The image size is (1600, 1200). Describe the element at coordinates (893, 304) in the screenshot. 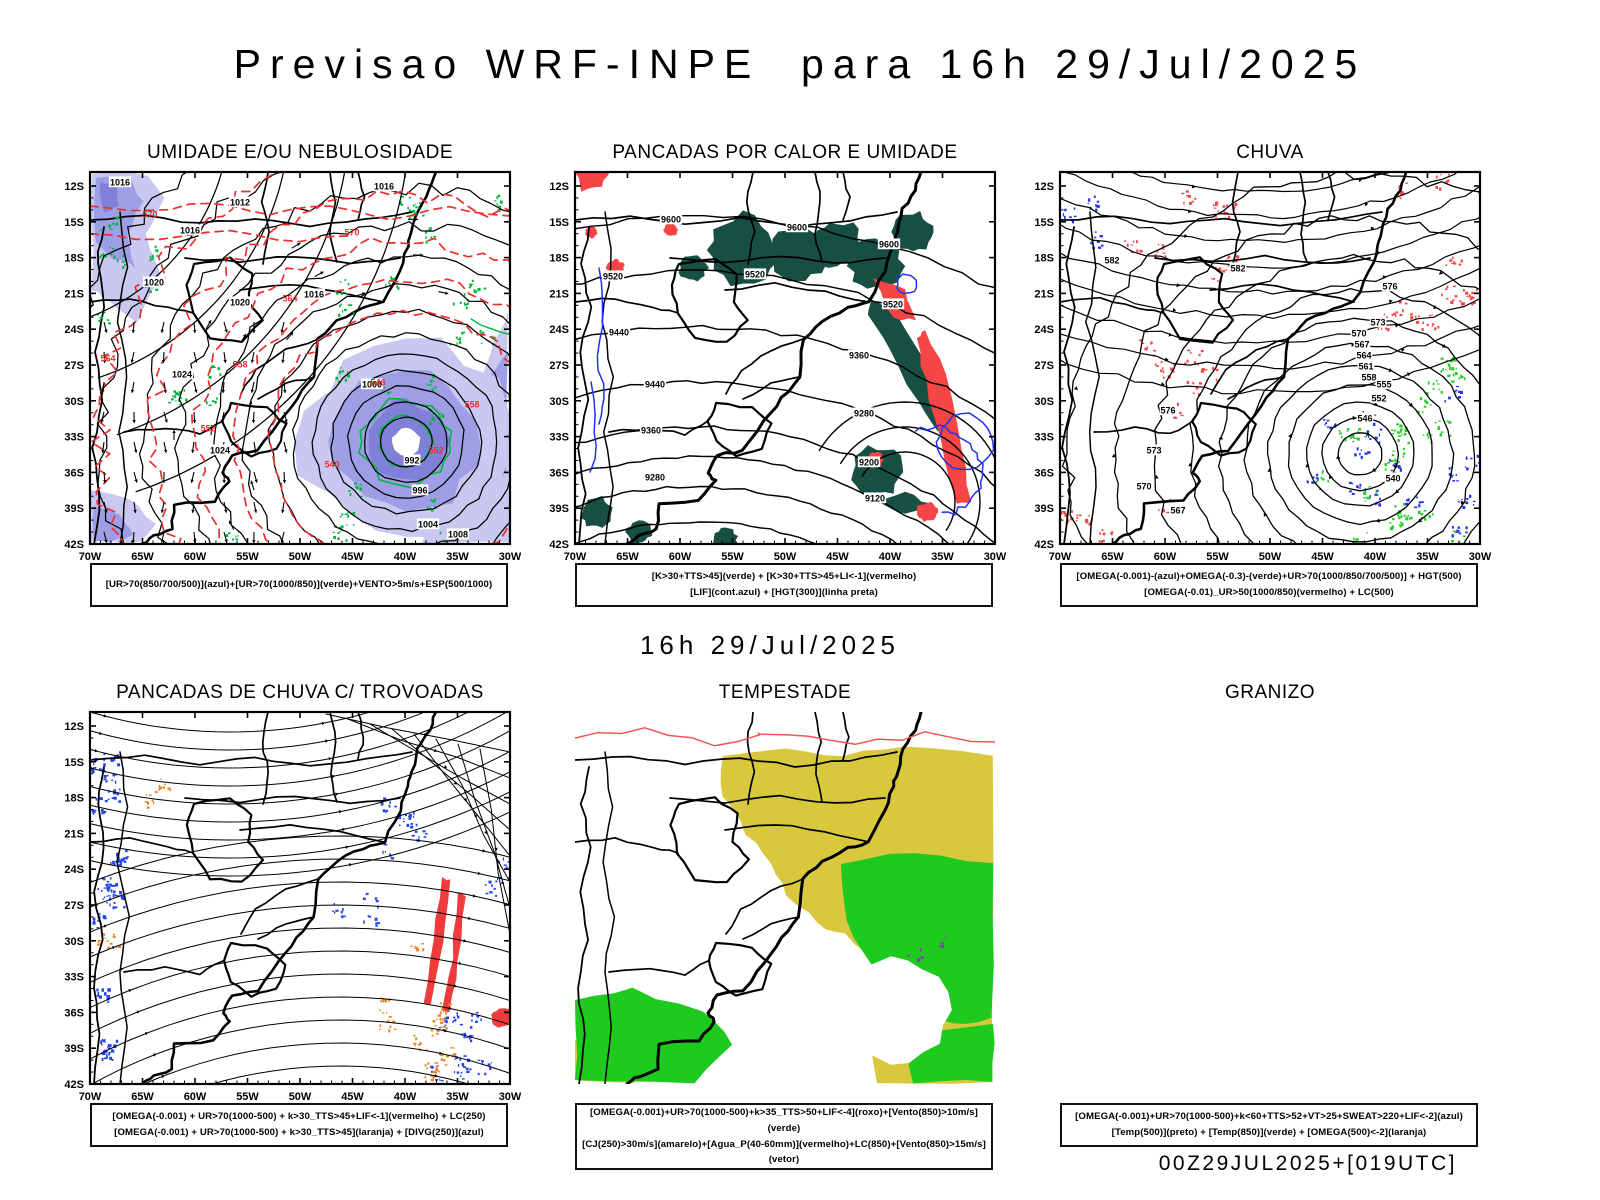

I see `svg-text: 9520` at that location.